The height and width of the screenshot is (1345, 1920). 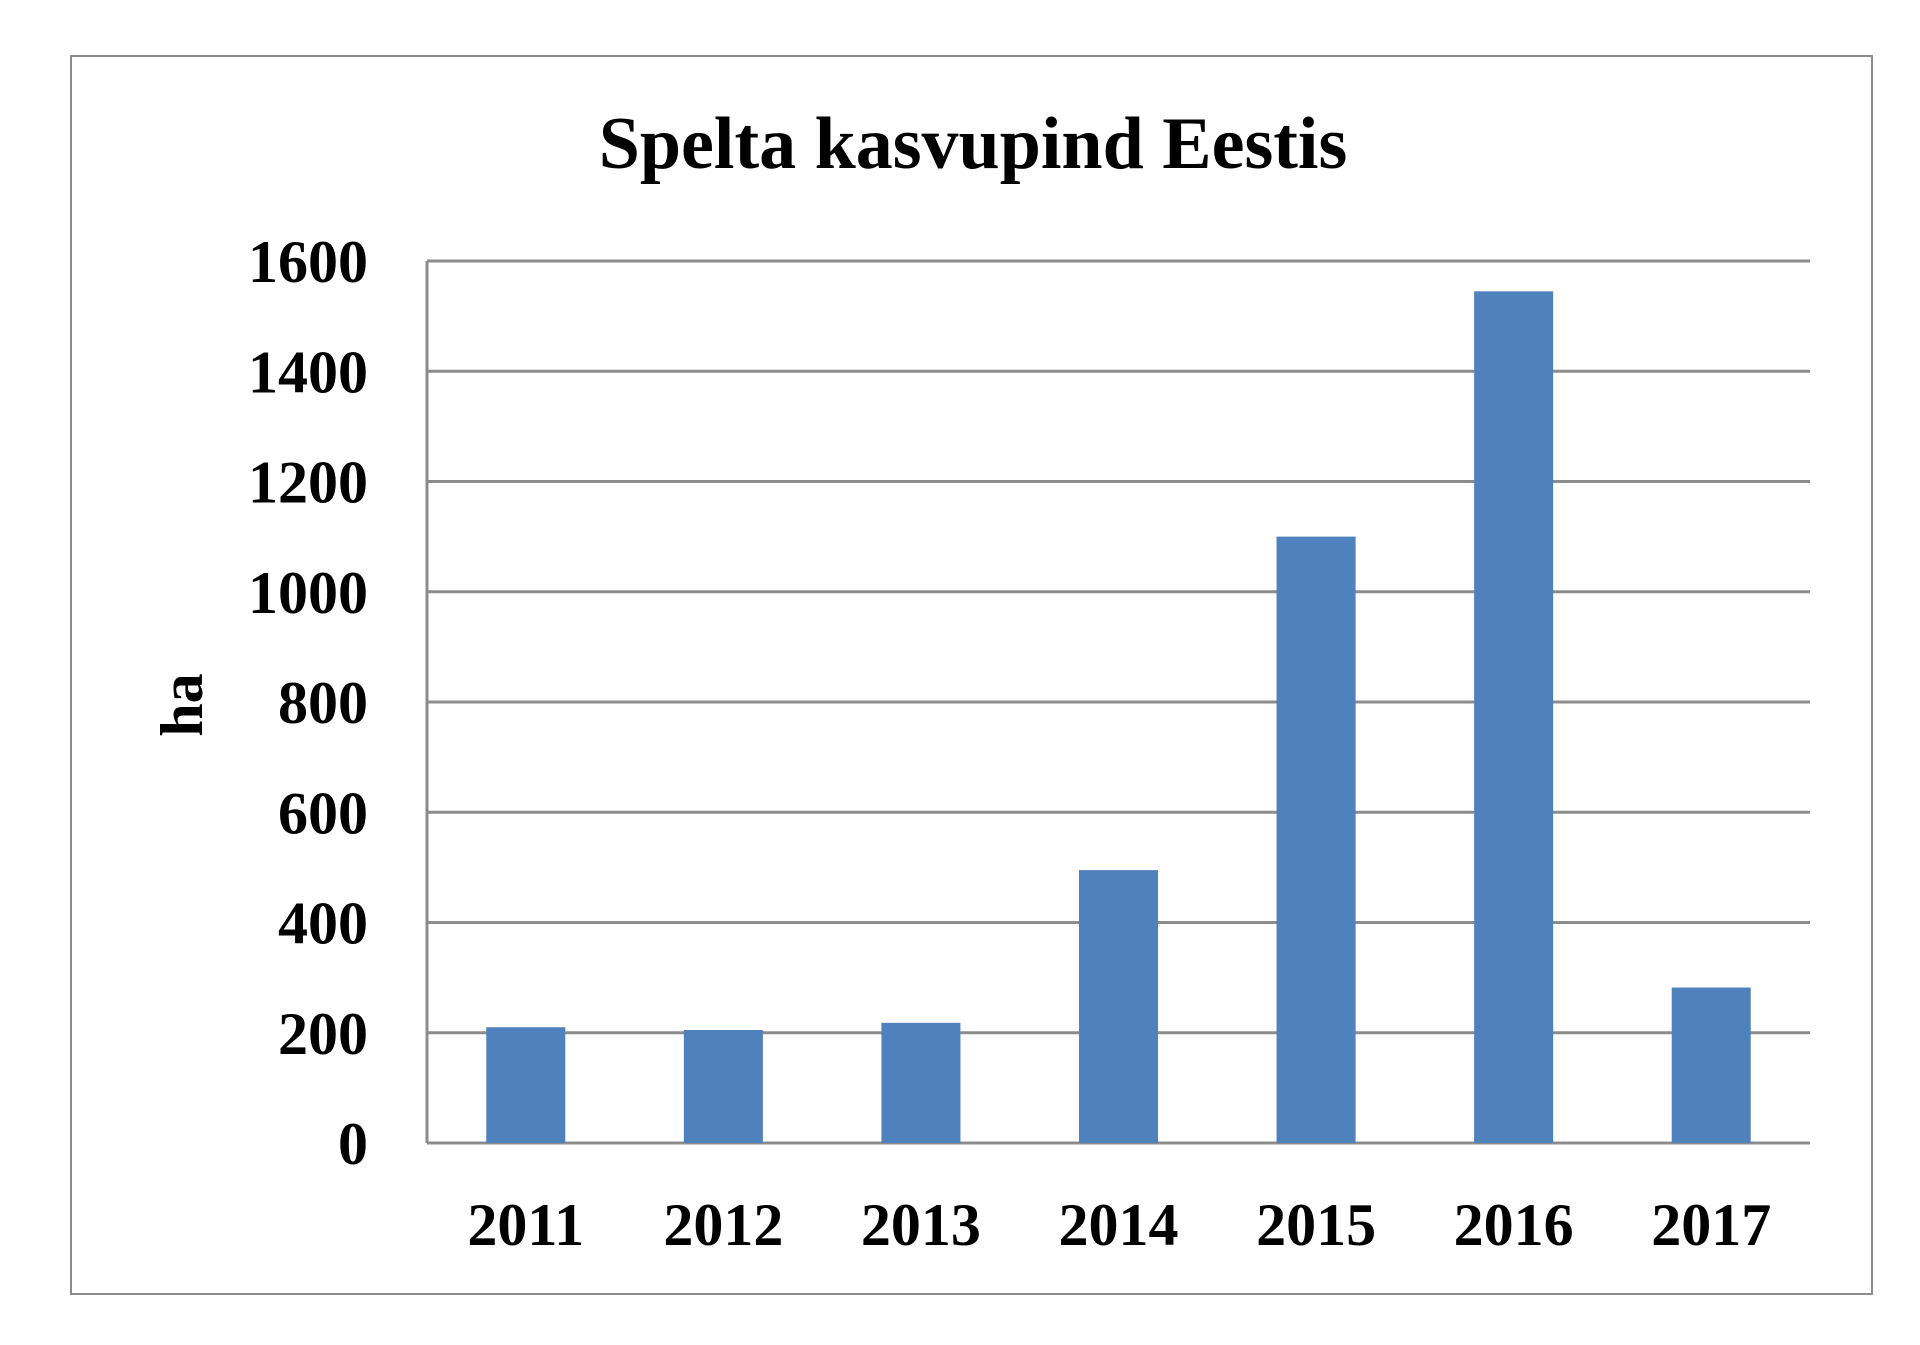 What do you see at coordinates (308, 593) in the screenshot?
I see `y-tick-label: 1000` at bounding box center [308, 593].